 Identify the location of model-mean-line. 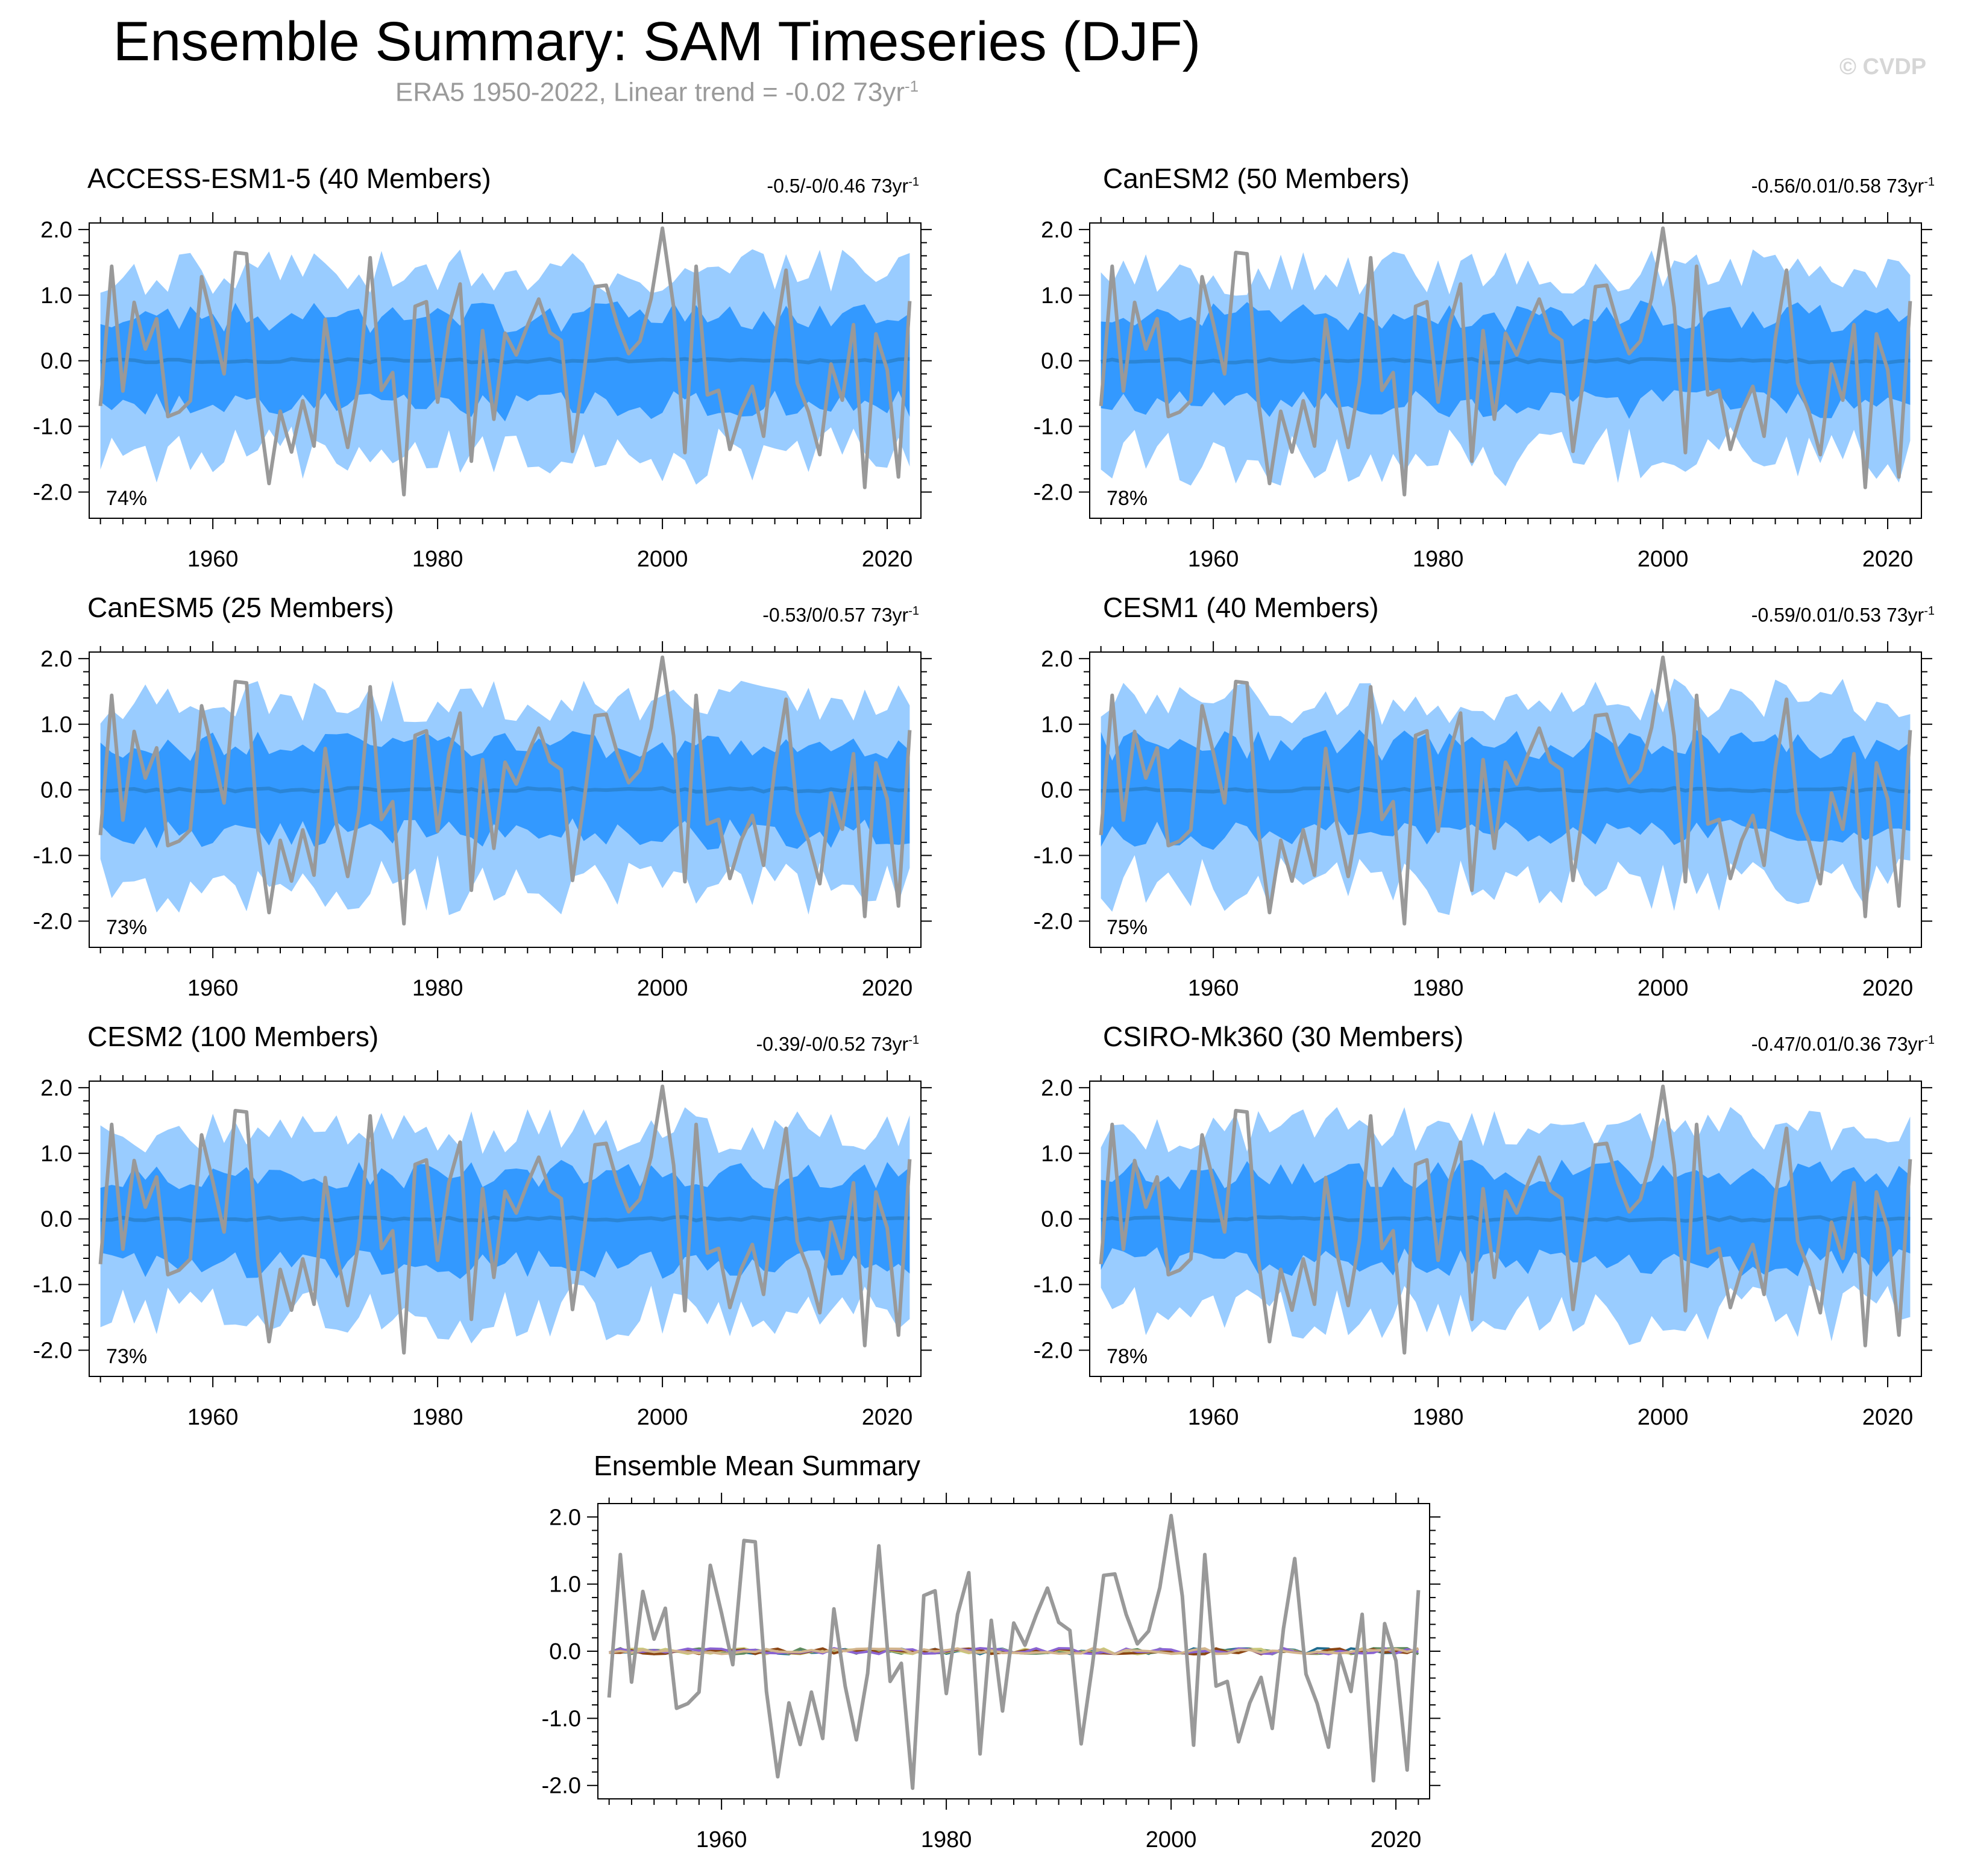
(1014, 1651).